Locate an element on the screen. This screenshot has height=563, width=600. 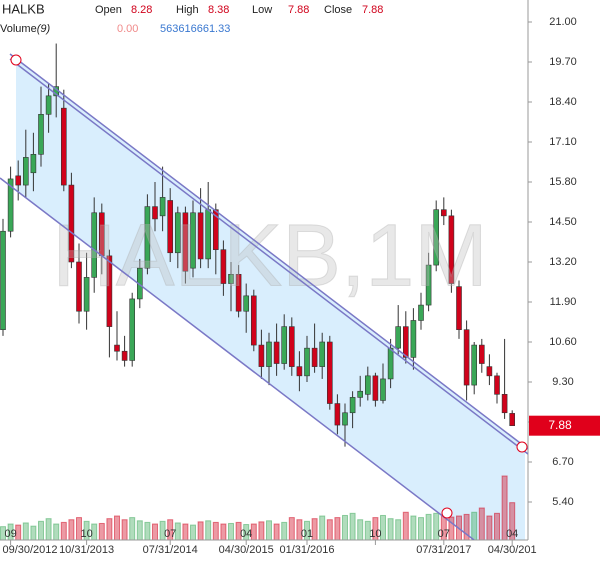
x-date-label: 09/30/2012 is located at coordinates (29, 550).